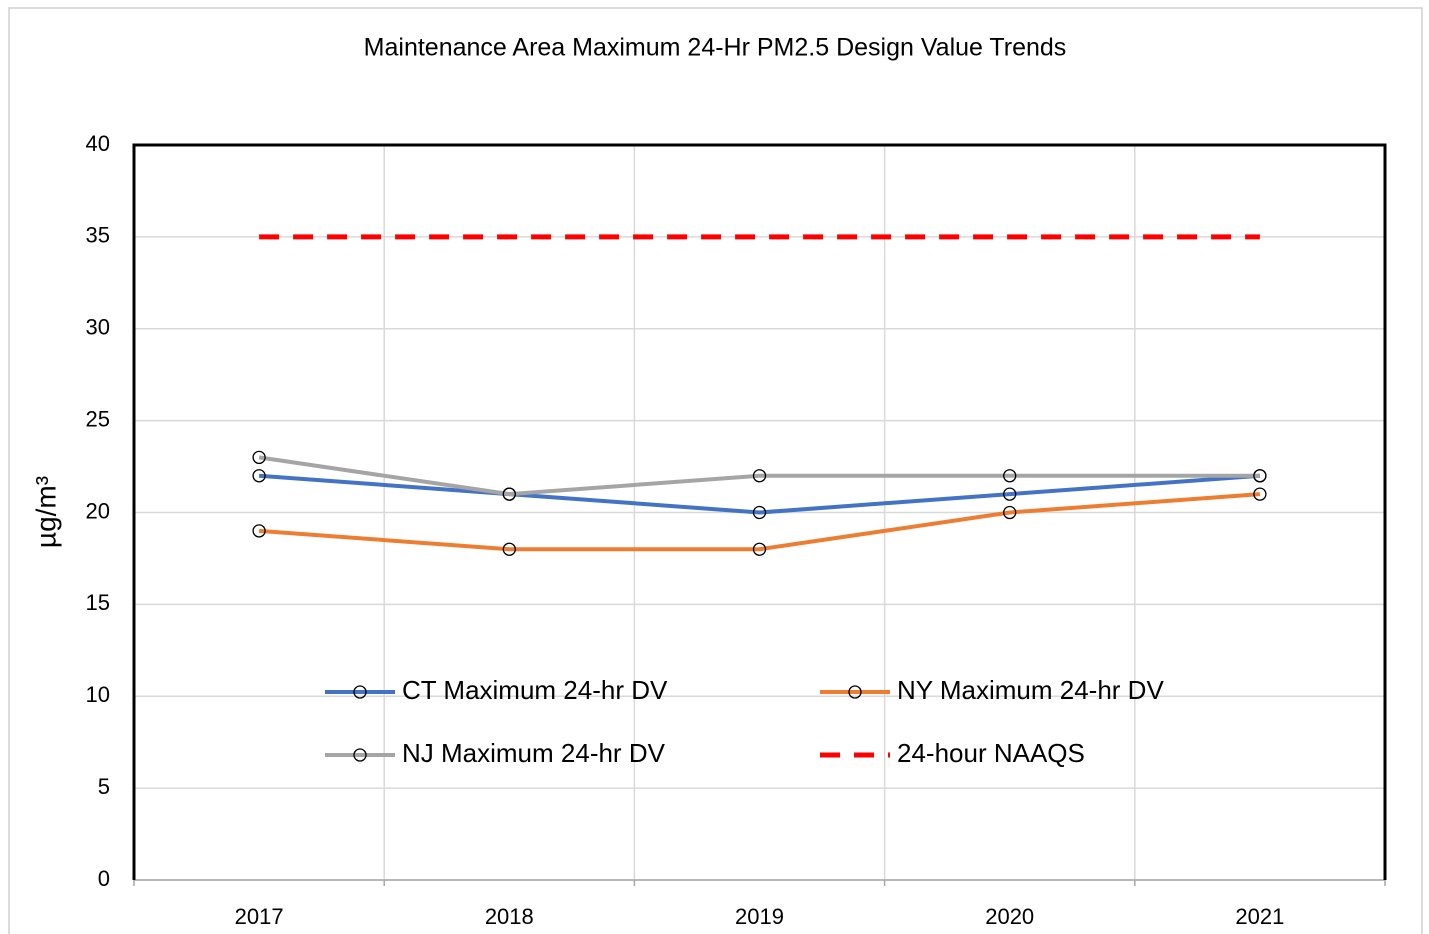 Image resolution: width=1429 pixels, height=934 pixels. I want to click on legend-label: 24-hour NAAQS, so click(991, 753).